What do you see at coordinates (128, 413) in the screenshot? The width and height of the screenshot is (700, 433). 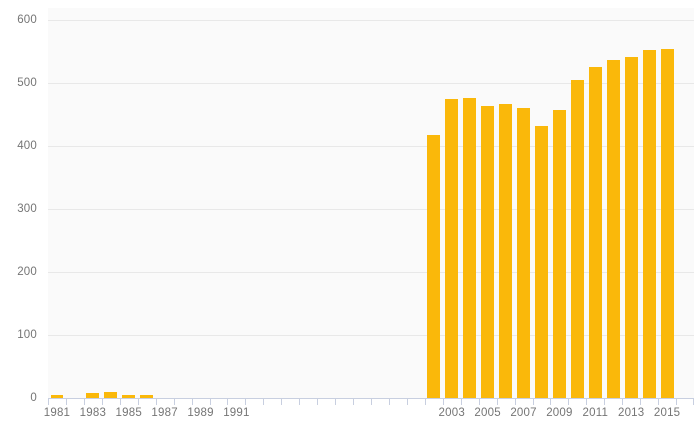 I see `x-axis-label-1985: 1985` at bounding box center [128, 413].